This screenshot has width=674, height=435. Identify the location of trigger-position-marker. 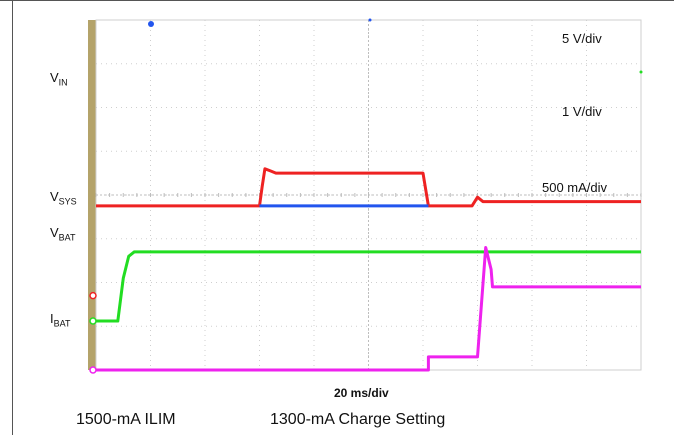
(370, 20).